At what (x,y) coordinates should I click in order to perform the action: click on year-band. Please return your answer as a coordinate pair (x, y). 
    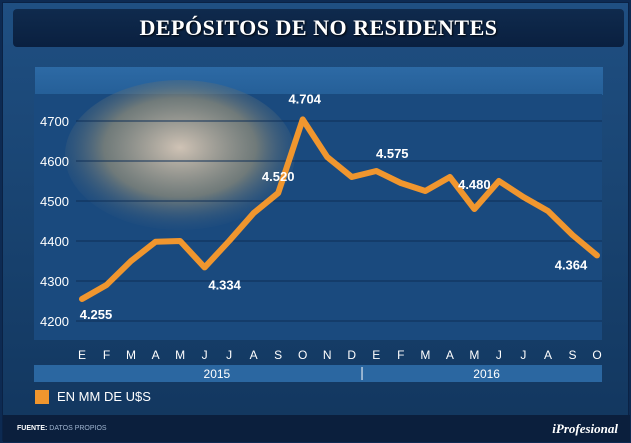
    Looking at the image, I should click on (318, 373).